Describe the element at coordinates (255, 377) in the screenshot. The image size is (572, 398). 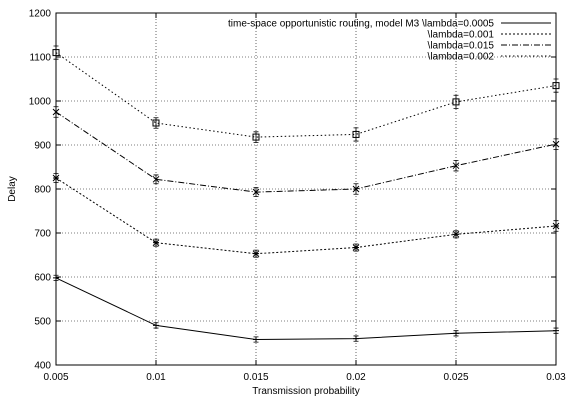
I see `x-tick-label: 0.015` at that location.